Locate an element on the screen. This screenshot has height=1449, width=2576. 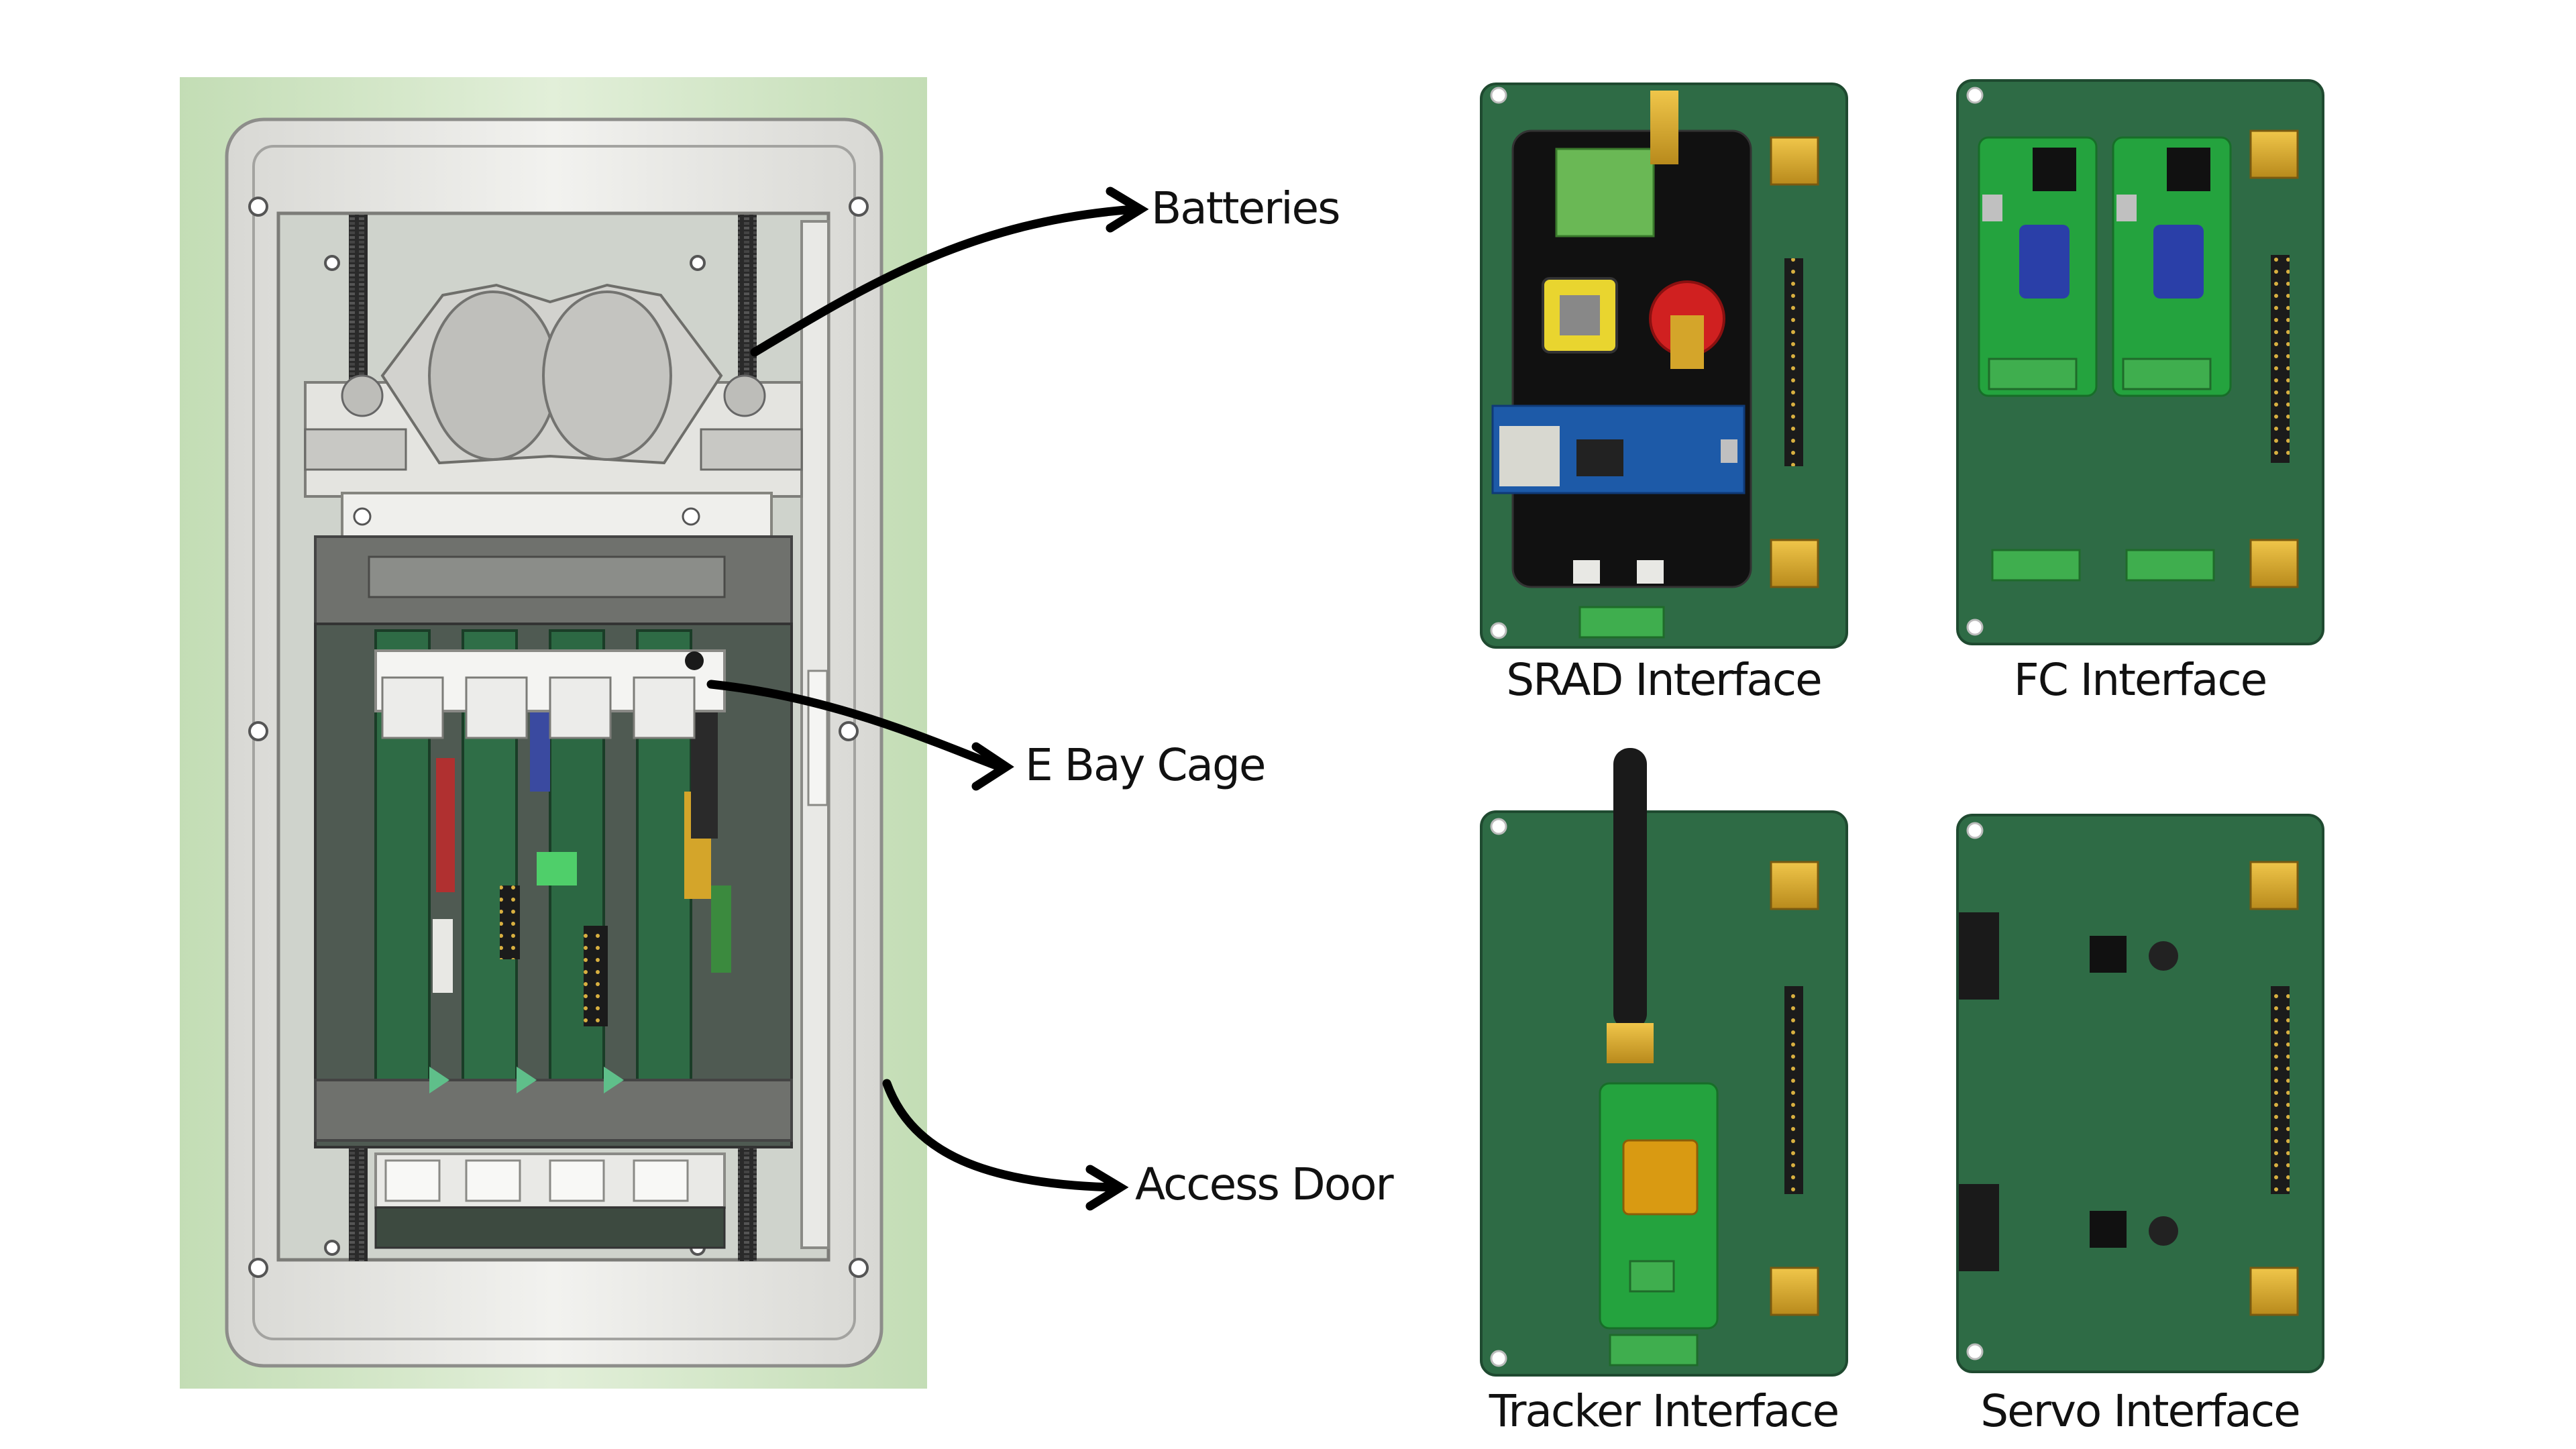
arrow-access-door is located at coordinates (1000, 1135).